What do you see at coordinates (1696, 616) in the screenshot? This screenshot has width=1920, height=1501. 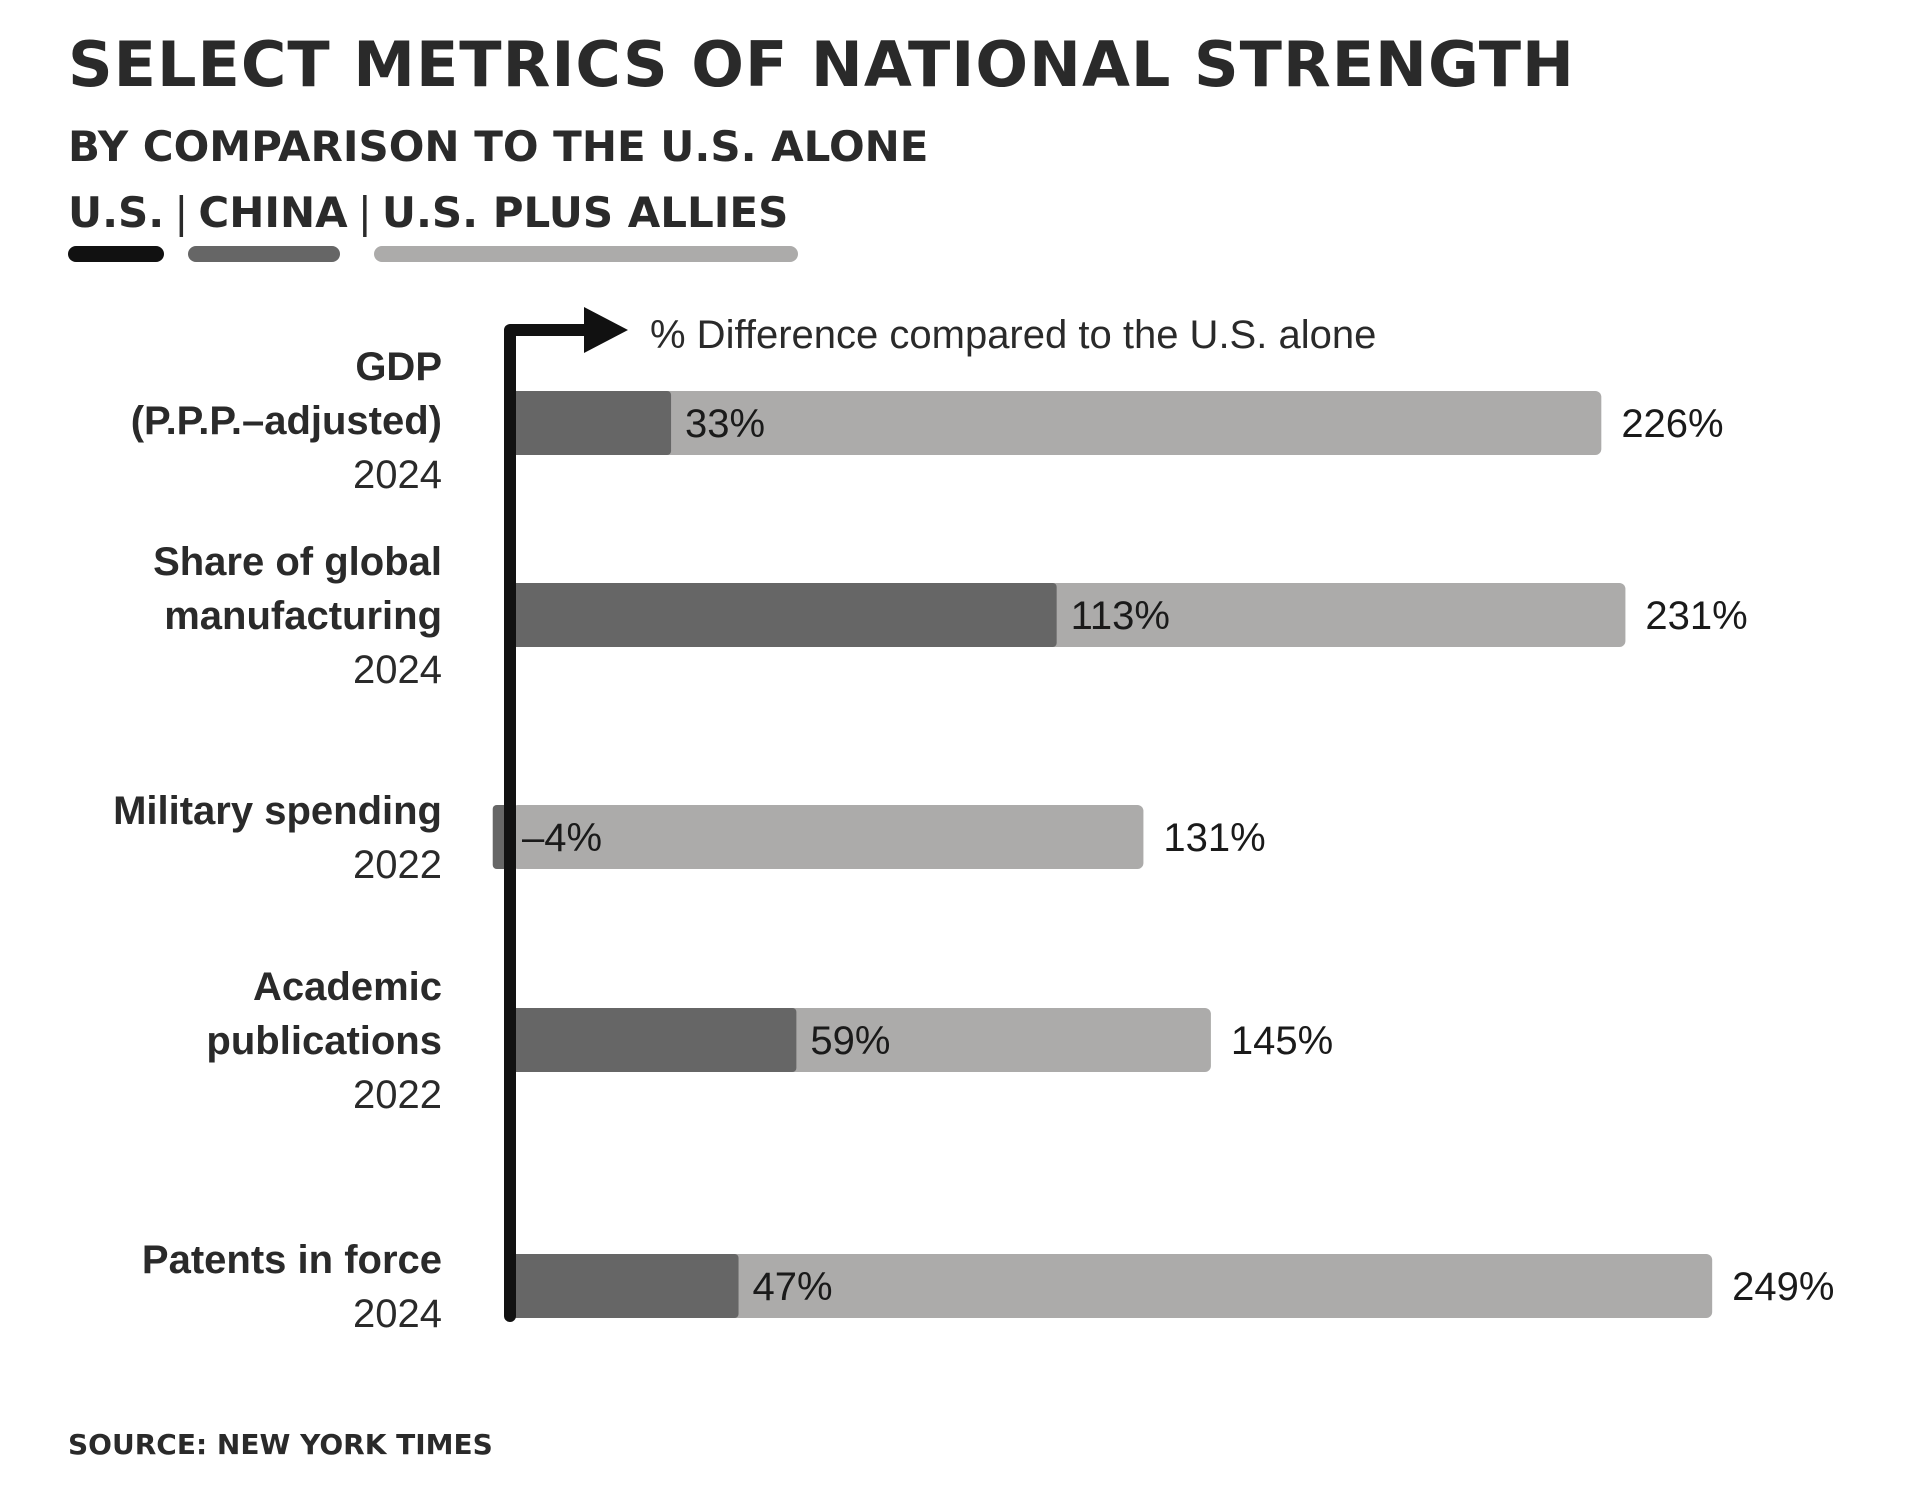 I see `allies-value-label: 231%` at bounding box center [1696, 616].